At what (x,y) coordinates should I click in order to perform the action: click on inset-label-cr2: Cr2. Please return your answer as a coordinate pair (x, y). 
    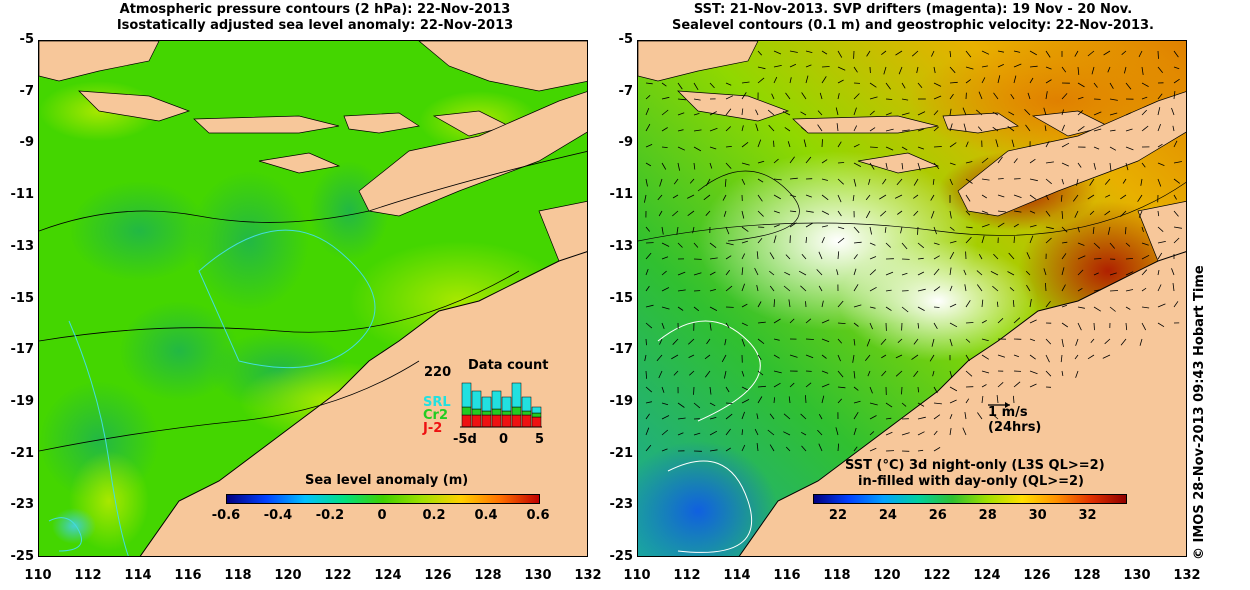
    Looking at the image, I should click on (435, 415).